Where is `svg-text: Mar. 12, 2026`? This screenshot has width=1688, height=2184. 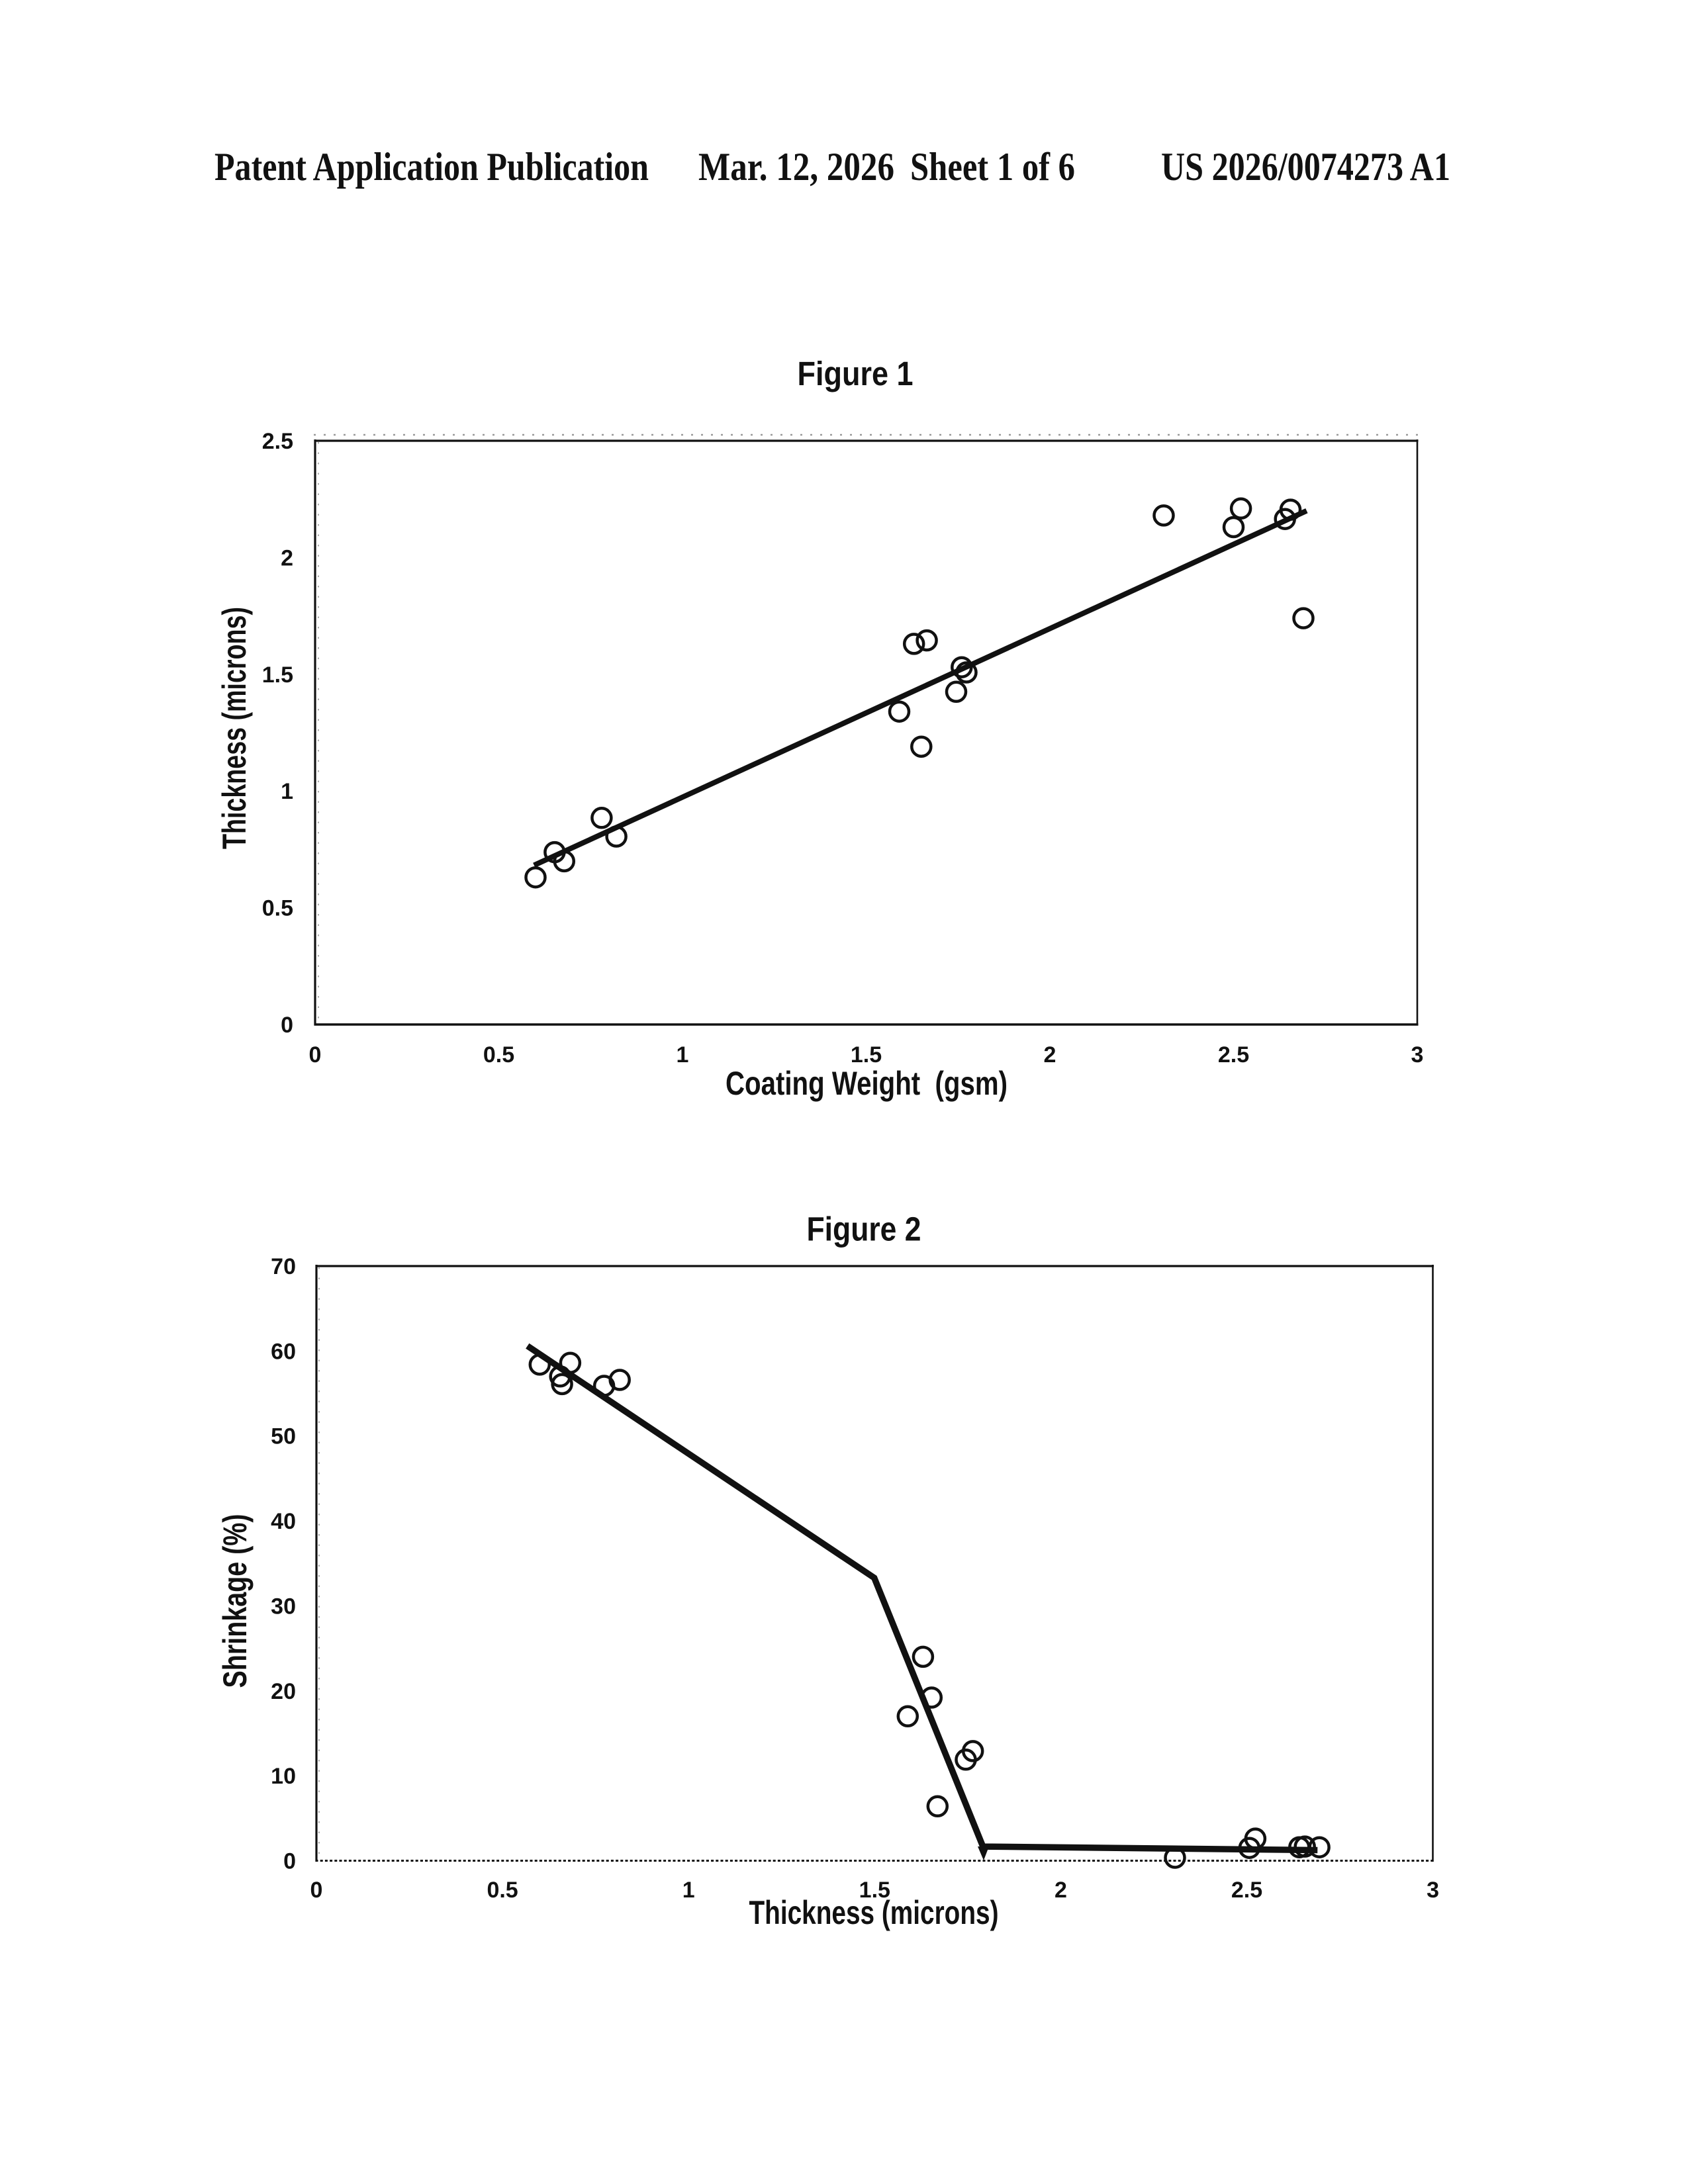 svg-text: Mar. 12, 2026 is located at coordinates (796, 167).